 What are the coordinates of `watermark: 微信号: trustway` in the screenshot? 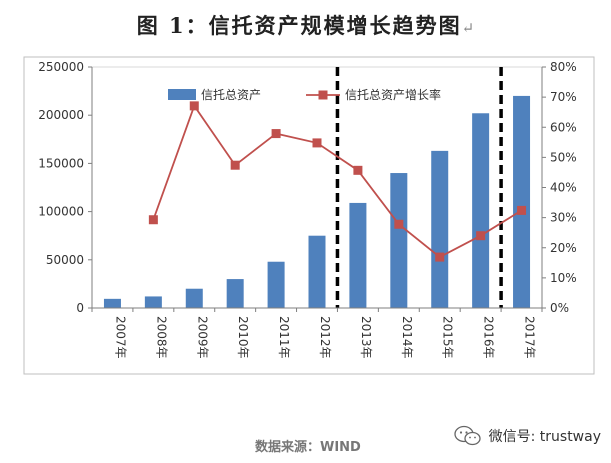 It's located at (527, 436).